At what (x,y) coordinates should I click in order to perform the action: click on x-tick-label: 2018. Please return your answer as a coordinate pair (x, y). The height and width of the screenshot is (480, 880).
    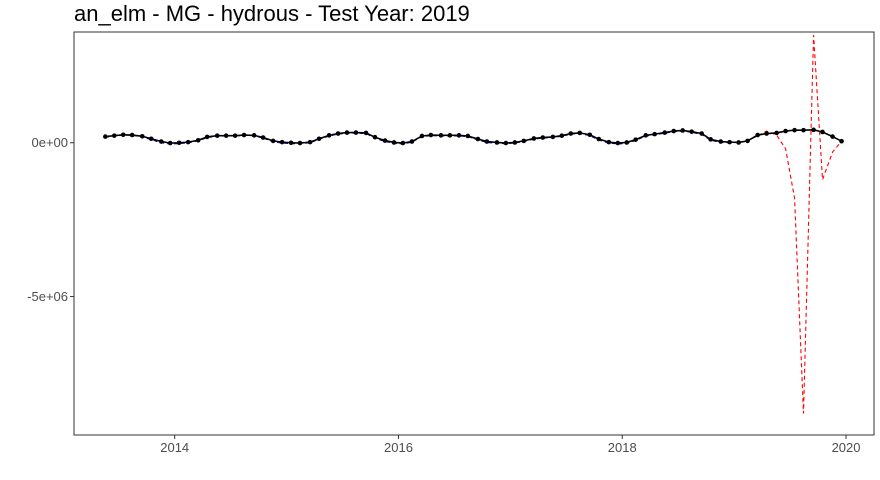
    Looking at the image, I should click on (622, 447).